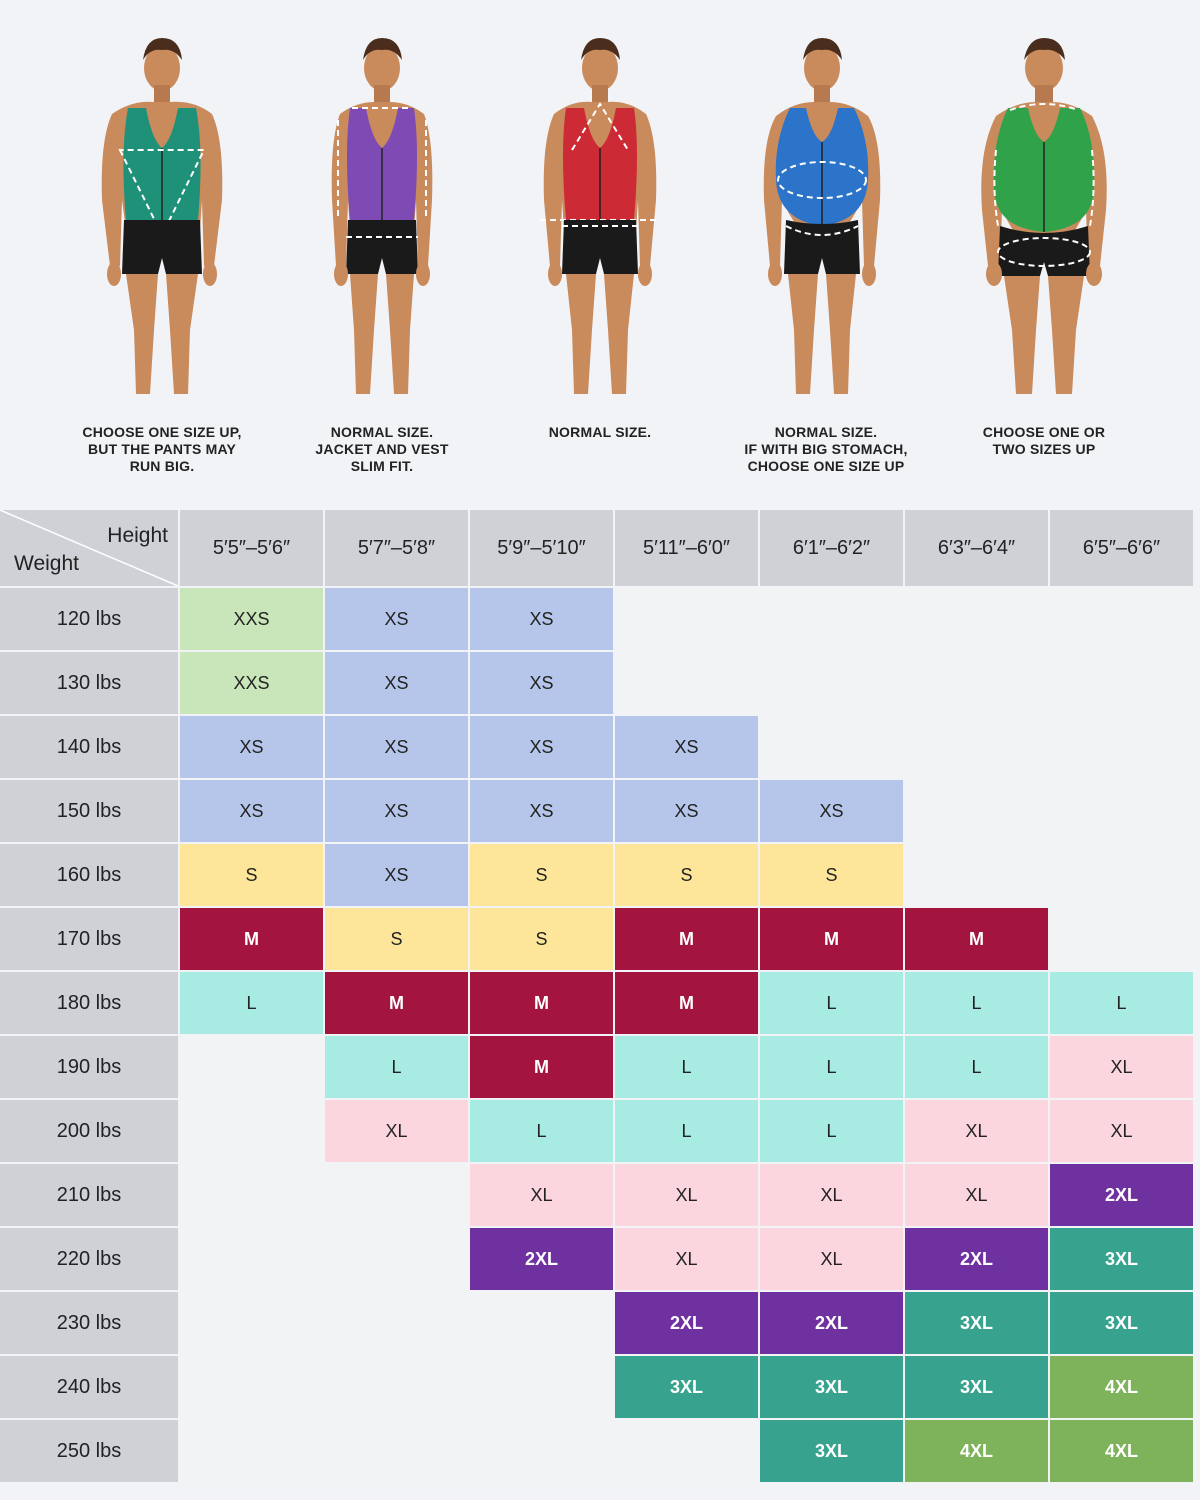 The height and width of the screenshot is (1500, 1200). Describe the element at coordinates (831, 548) in the screenshot. I see `height-column-header: 6′1″–6′2″` at that location.